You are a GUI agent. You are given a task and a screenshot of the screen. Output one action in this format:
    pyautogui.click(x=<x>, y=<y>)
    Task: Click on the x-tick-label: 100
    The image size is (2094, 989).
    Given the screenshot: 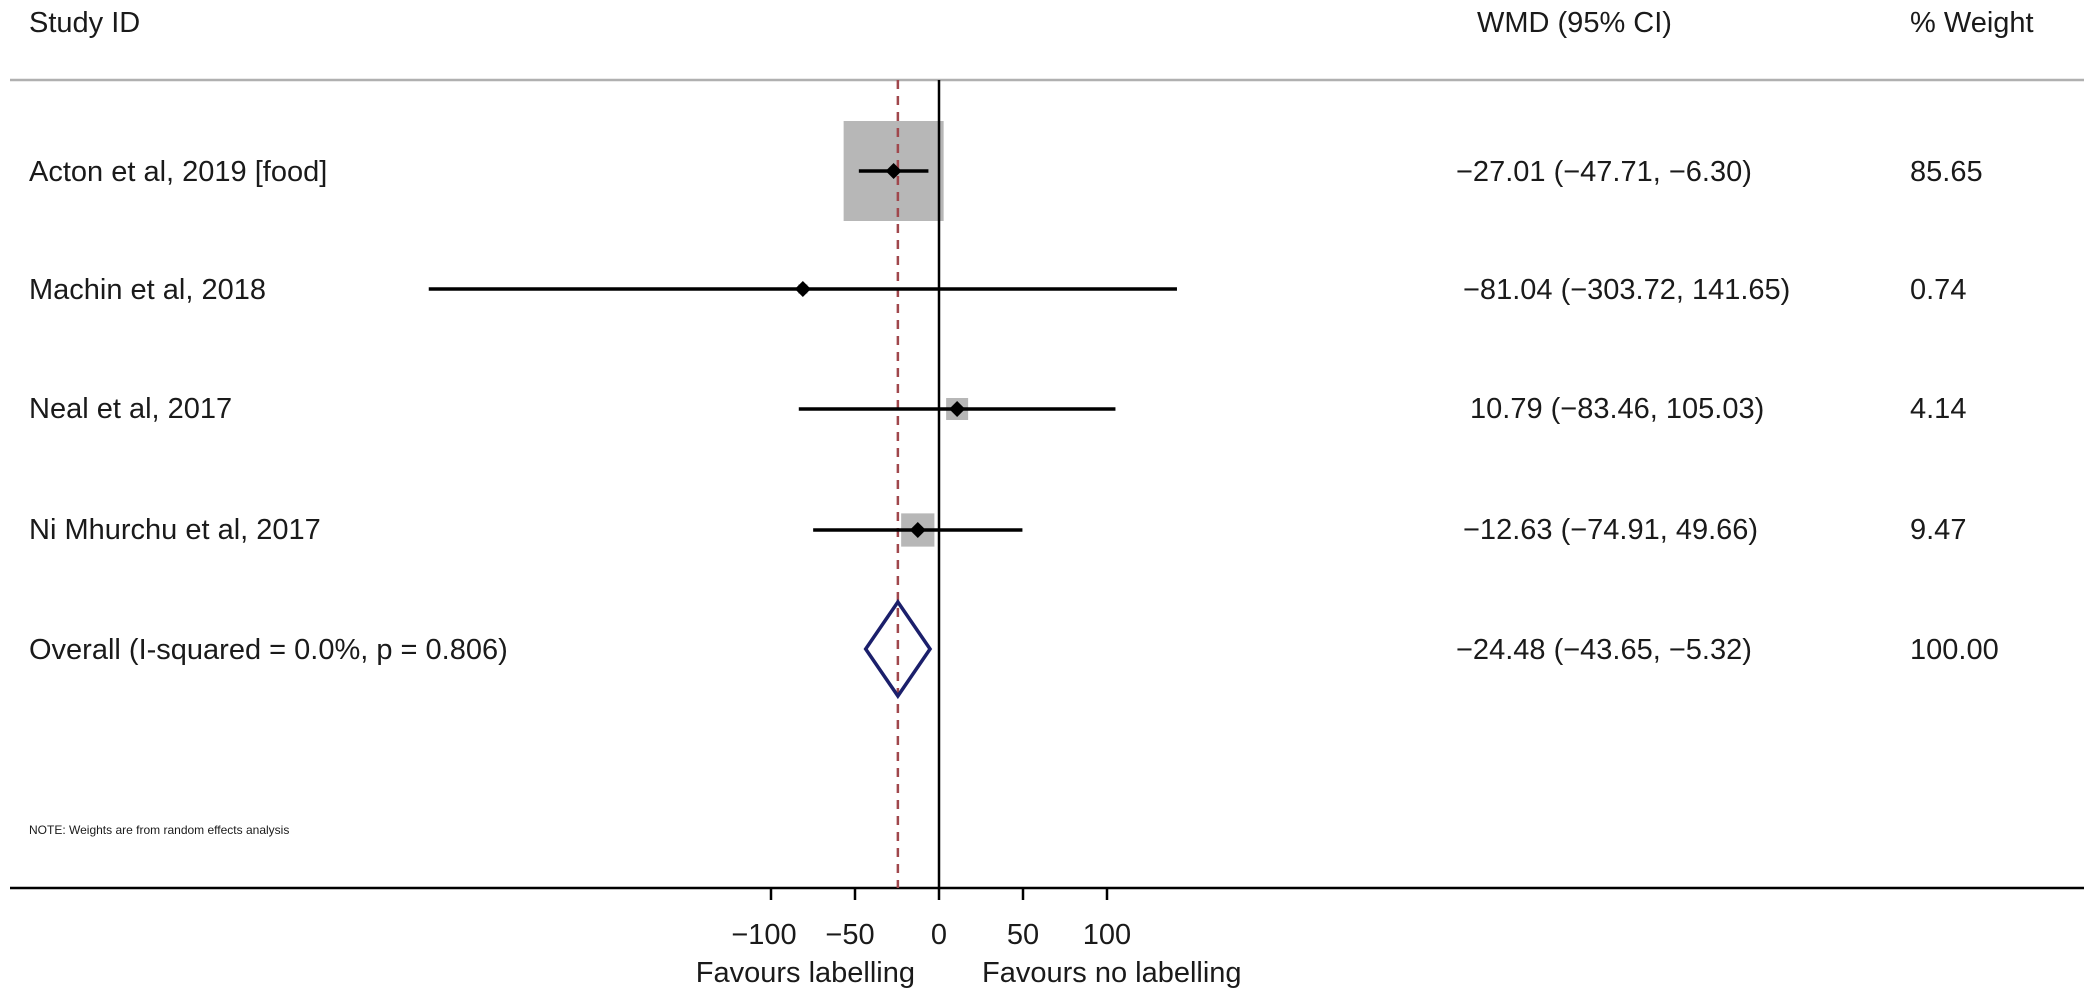 What is the action you would take?
    pyautogui.click(x=1107, y=935)
    